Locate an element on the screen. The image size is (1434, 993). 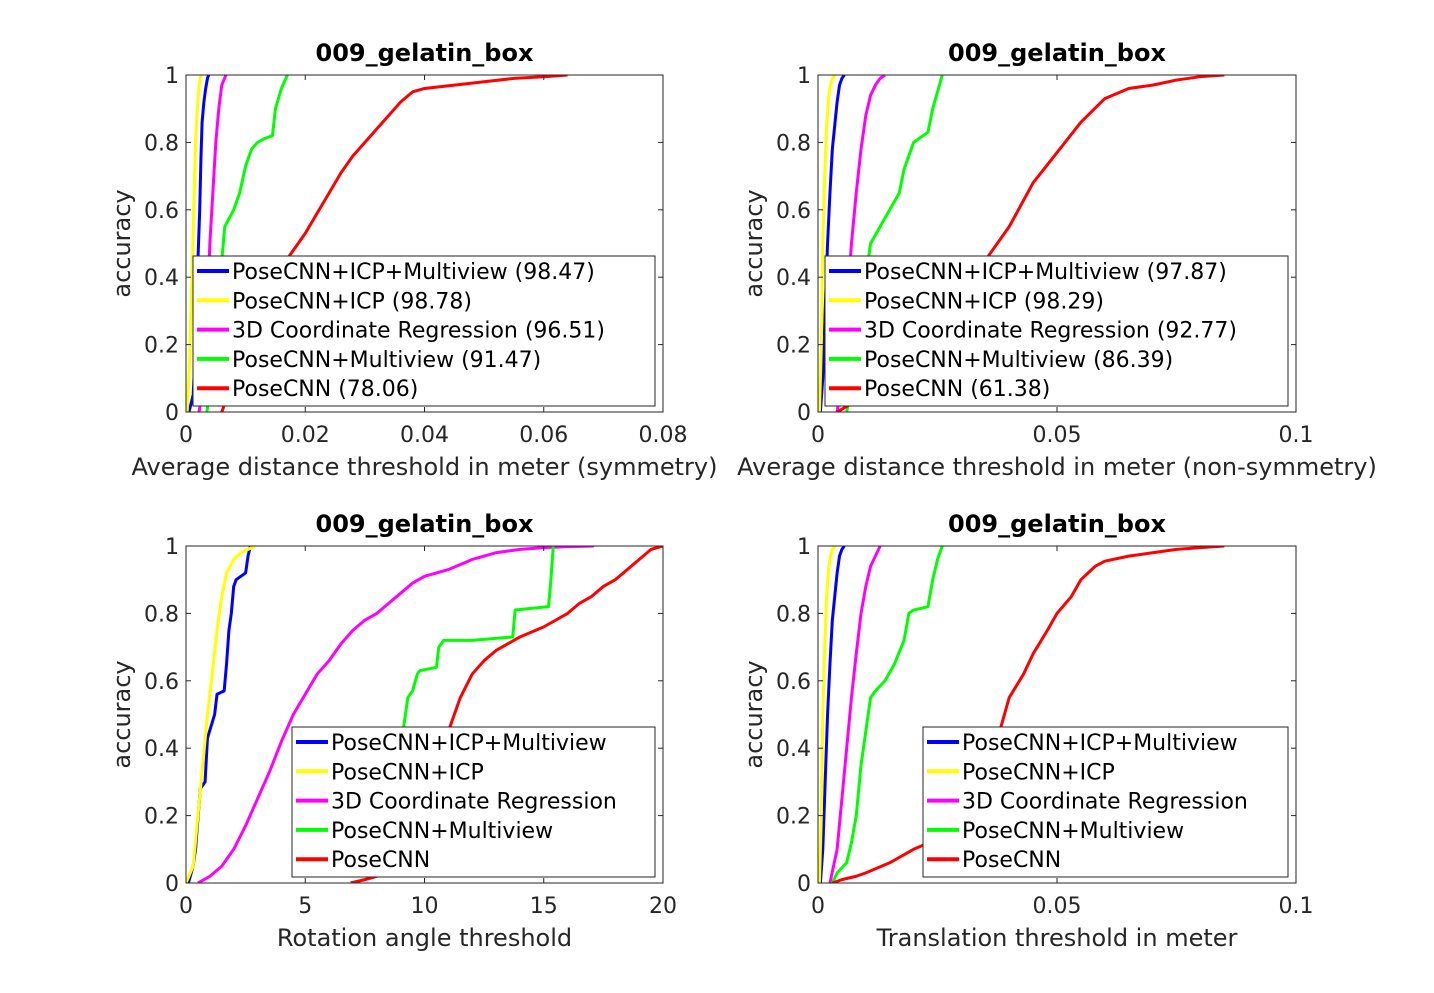
x-tick-label: 15 is located at coordinates (544, 906).